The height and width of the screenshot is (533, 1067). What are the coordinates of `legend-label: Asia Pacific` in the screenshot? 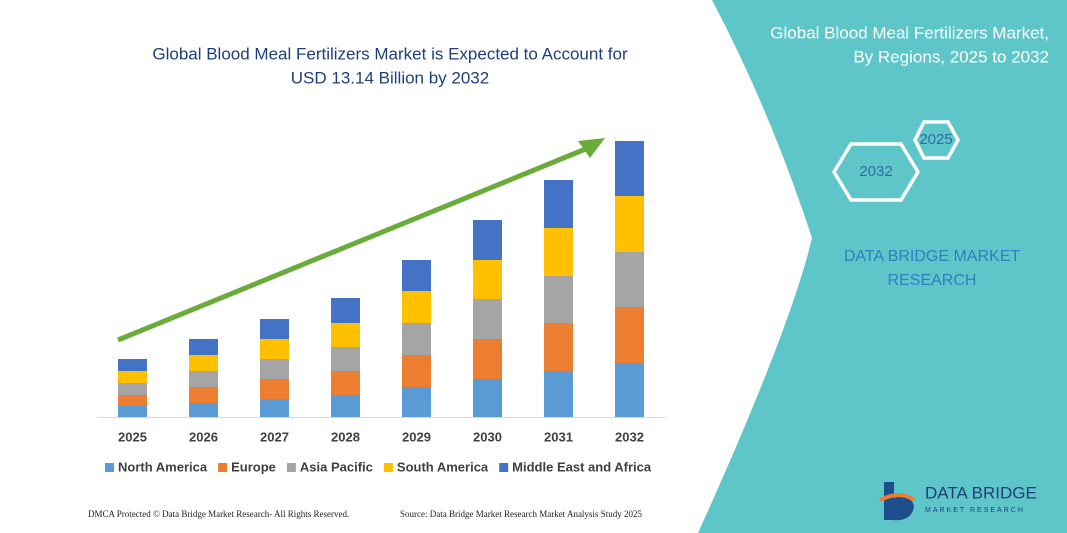 It's located at (336, 466).